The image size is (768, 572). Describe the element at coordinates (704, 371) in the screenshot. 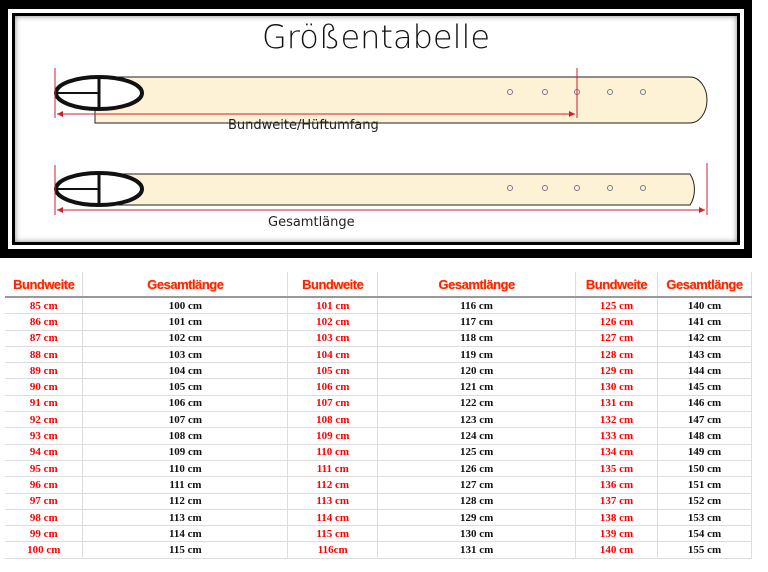

I see `gesamtlaenge-cell: 144 cm` at that location.